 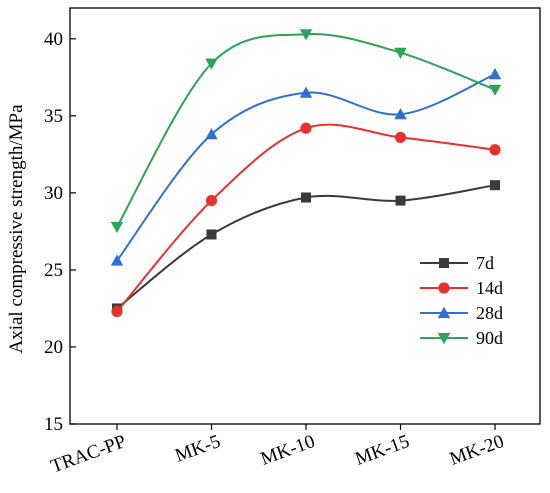 I want to click on legend-label: 14d, so click(x=489, y=288).